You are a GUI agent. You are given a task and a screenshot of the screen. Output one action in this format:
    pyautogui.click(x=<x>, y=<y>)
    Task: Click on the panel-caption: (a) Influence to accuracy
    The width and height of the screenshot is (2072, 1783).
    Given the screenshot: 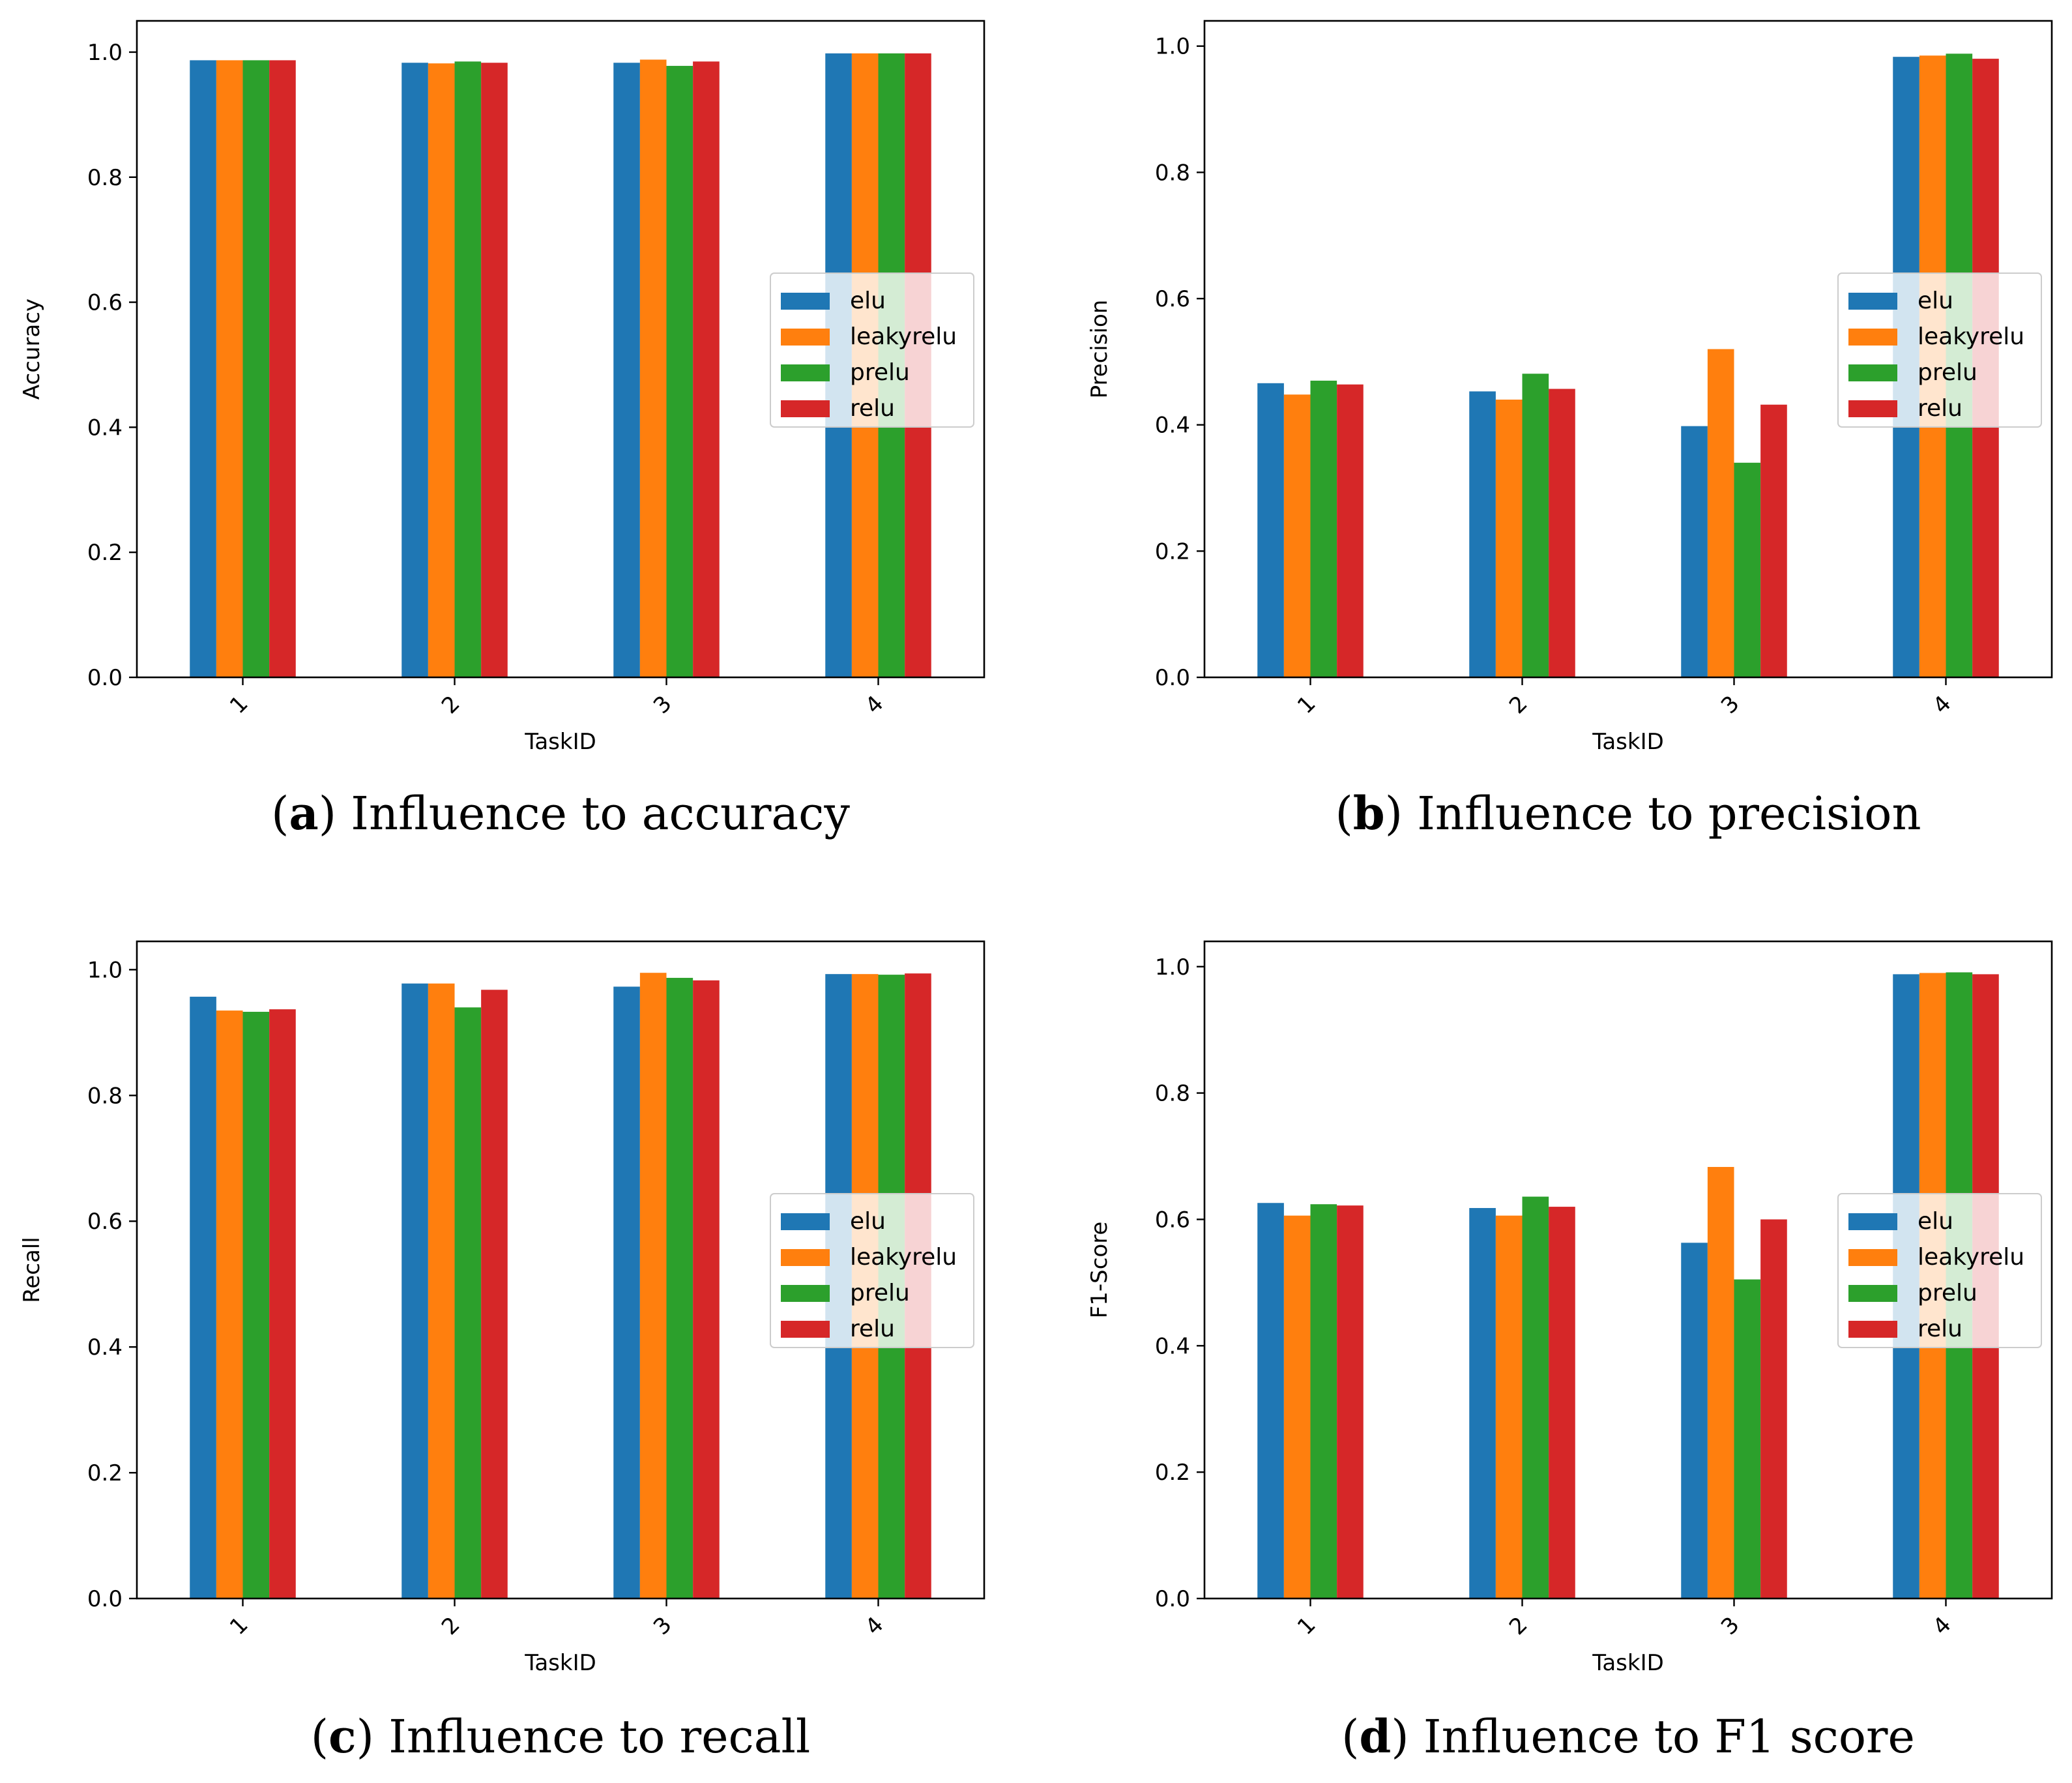 What is the action you would take?
    pyautogui.click(x=560, y=813)
    